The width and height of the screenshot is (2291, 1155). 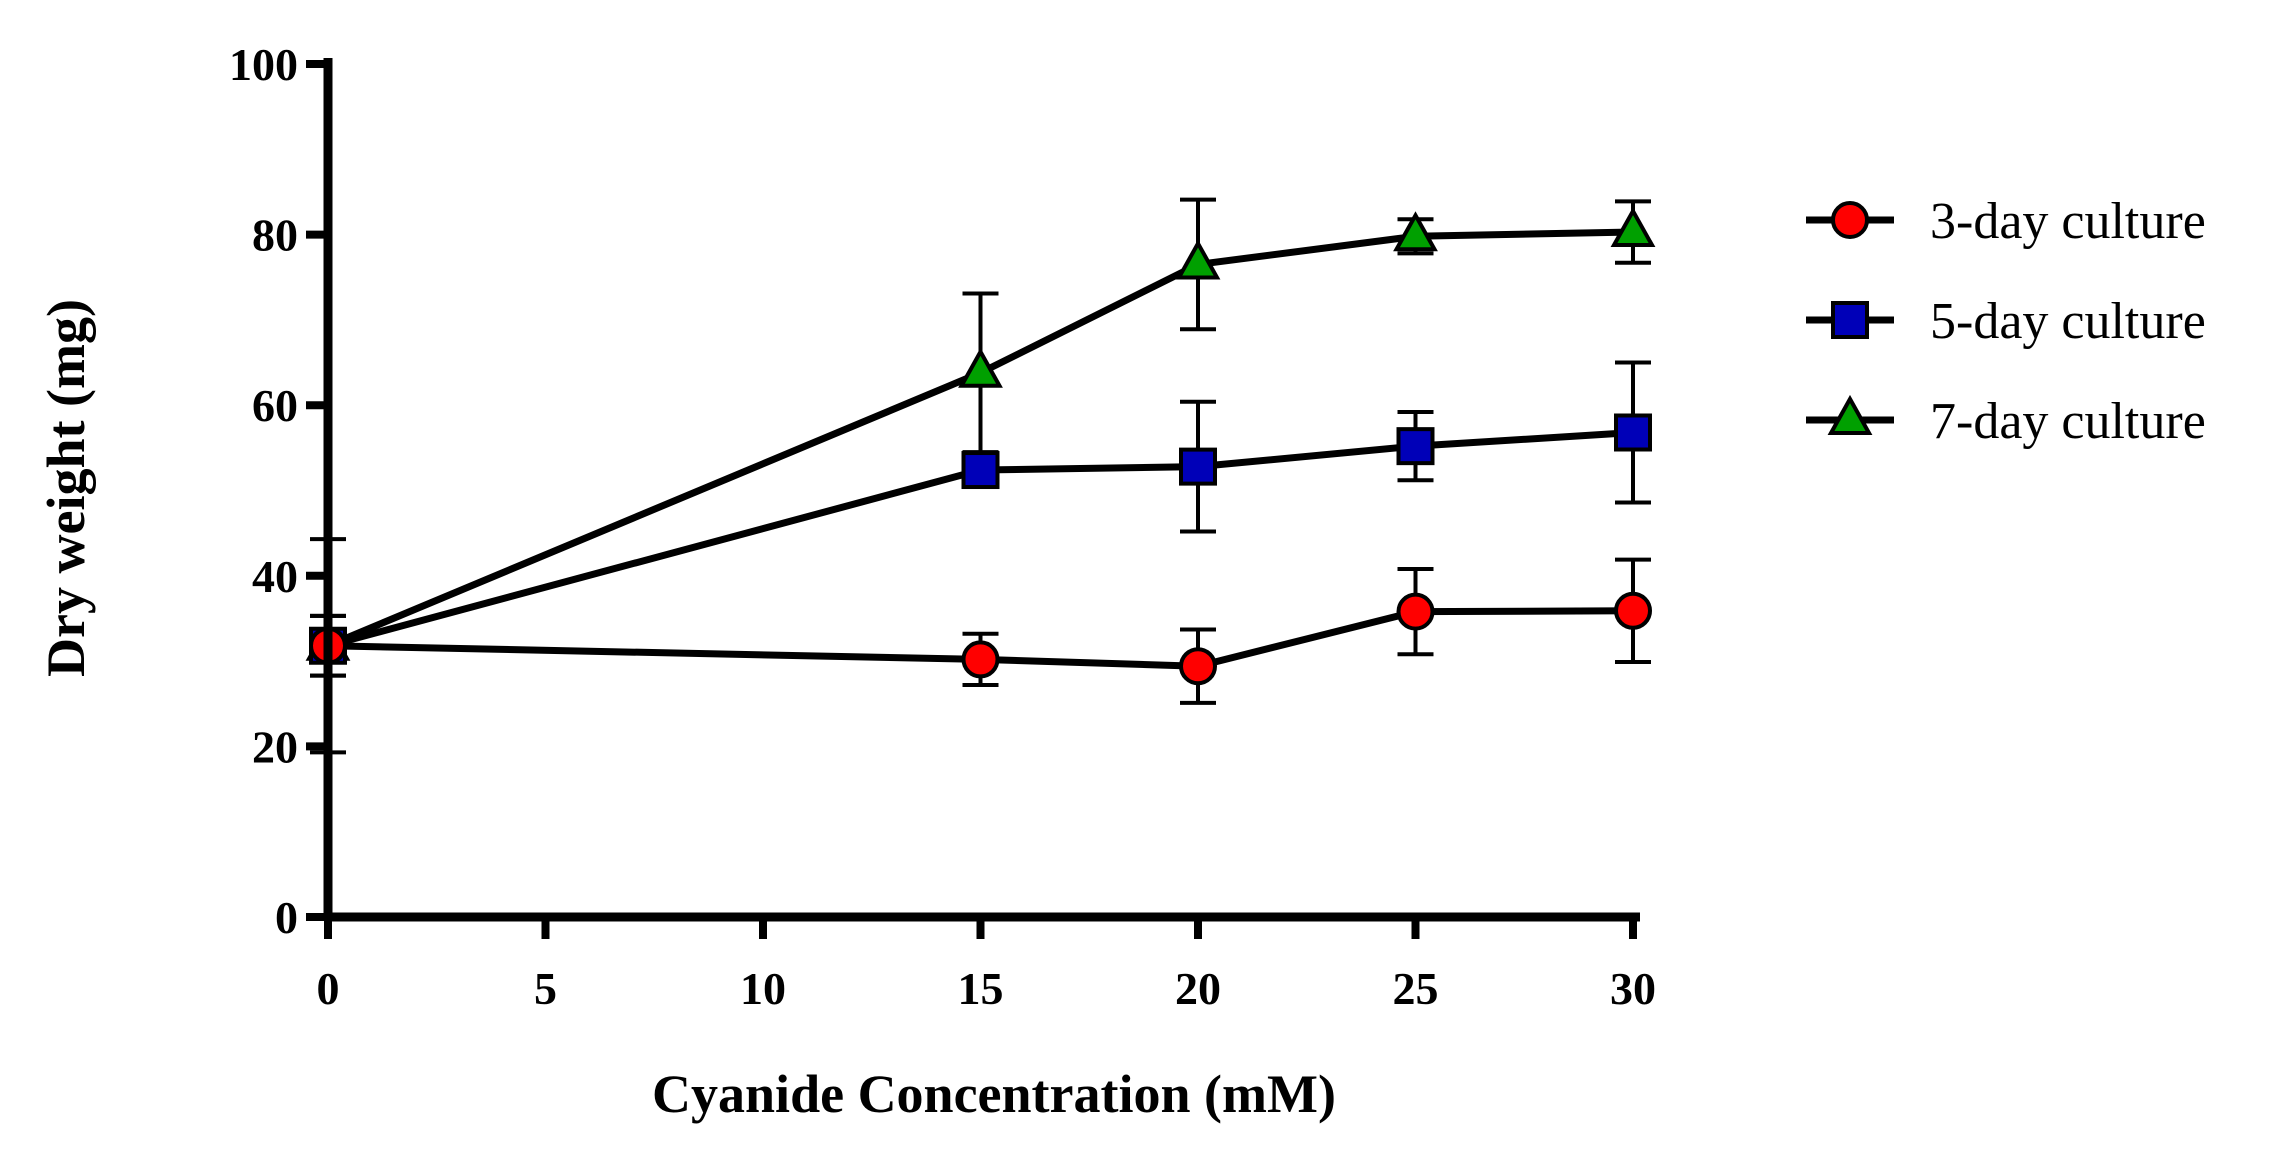 What do you see at coordinates (278, 491) in the screenshot?
I see `y-ticks: 0 20 40 60 80 100` at bounding box center [278, 491].